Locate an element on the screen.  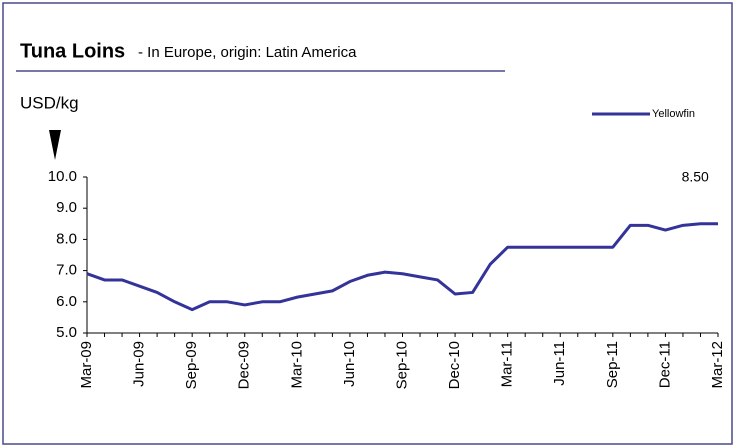
y-tick-label: 10.0 is located at coordinates (62, 176).